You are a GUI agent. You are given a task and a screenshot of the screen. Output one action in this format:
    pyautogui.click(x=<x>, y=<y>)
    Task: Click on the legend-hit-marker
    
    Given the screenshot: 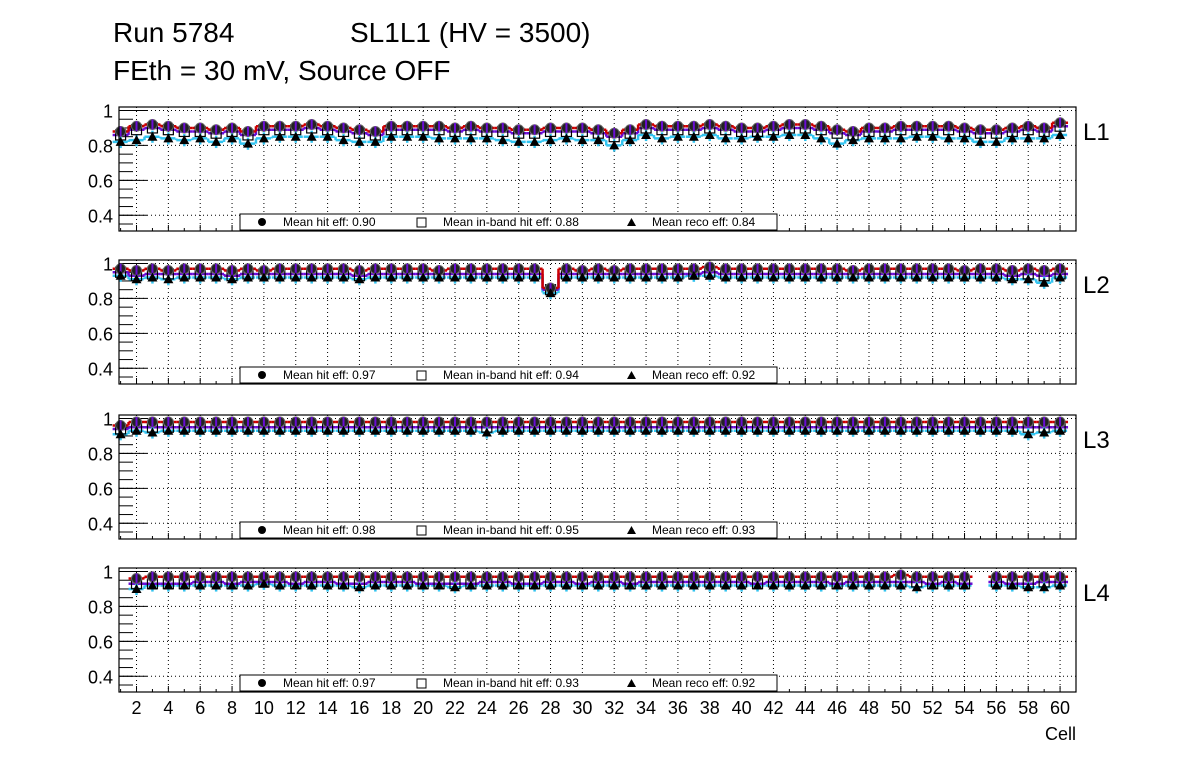 What is the action you would take?
    pyautogui.click(x=262, y=683)
    